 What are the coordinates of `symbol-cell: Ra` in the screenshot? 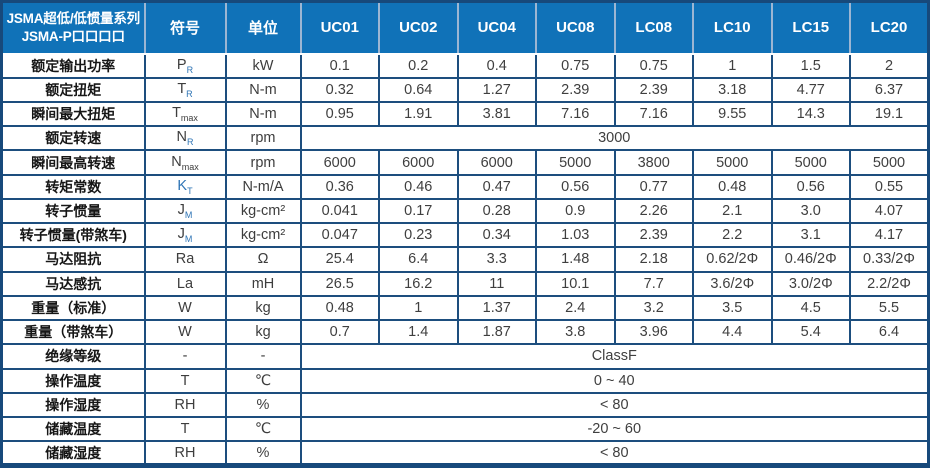 It's located at (185, 259).